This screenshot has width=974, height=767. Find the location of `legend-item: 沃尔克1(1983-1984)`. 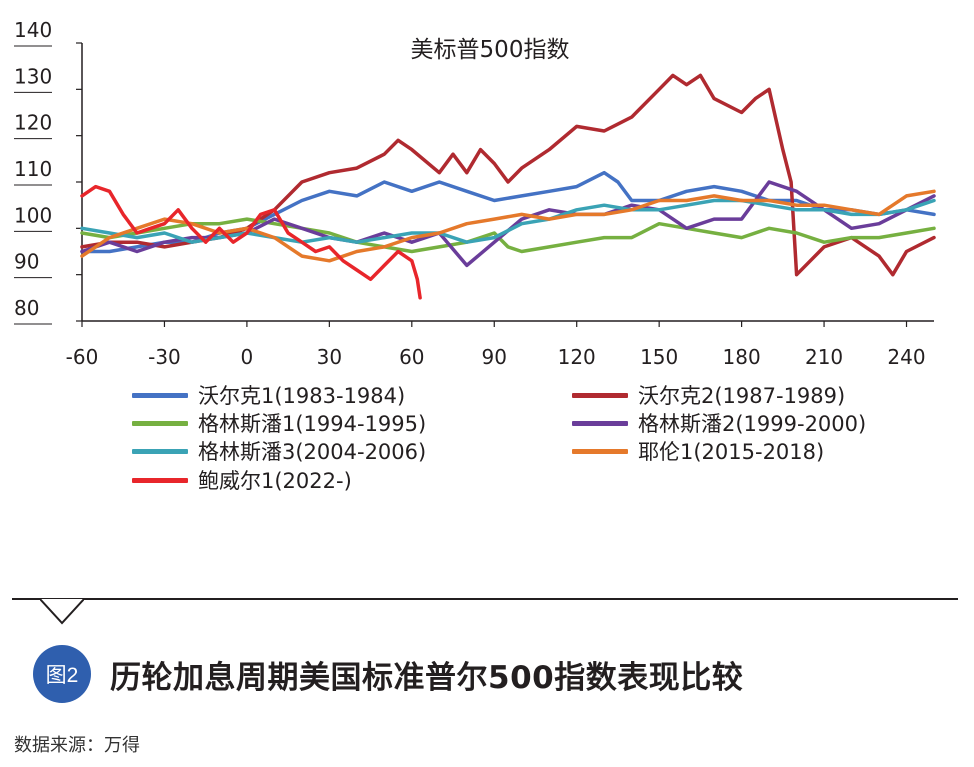

legend-item: 沃尔克1(1983-1984) is located at coordinates (268, 395).